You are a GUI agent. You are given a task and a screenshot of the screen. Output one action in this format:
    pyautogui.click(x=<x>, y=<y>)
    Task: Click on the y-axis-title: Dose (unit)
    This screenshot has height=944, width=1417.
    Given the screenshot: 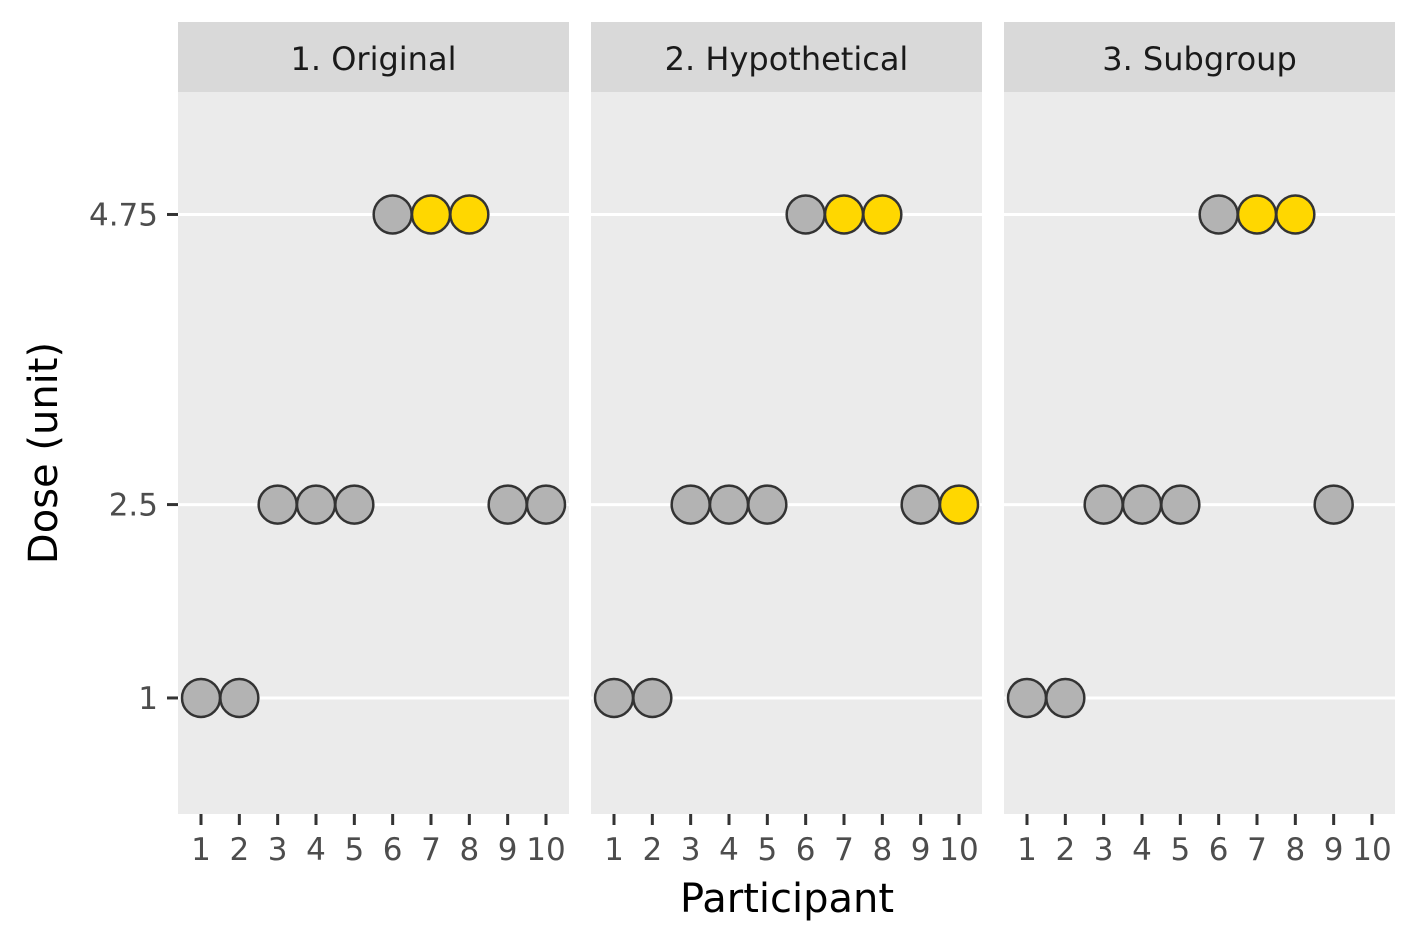 What is the action you would take?
    pyautogui.click(x=44, y=453)
    